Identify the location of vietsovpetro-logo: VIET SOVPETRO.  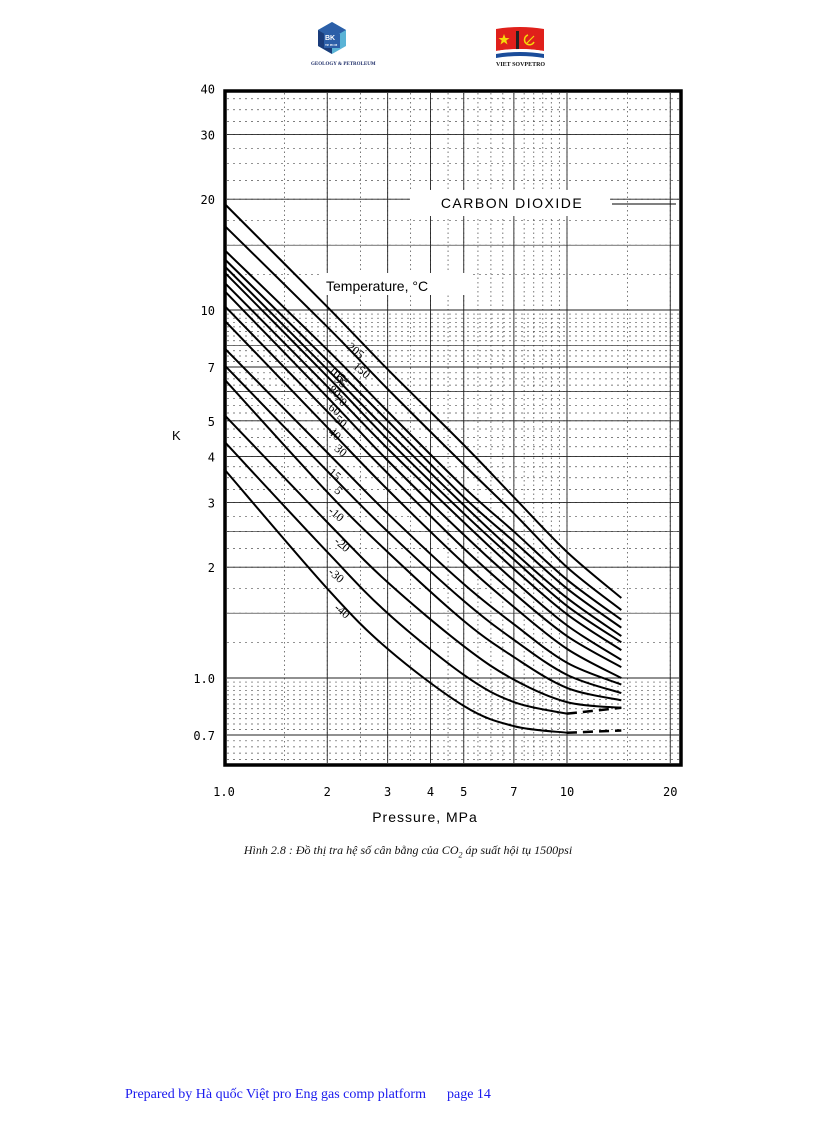
(520, 47).